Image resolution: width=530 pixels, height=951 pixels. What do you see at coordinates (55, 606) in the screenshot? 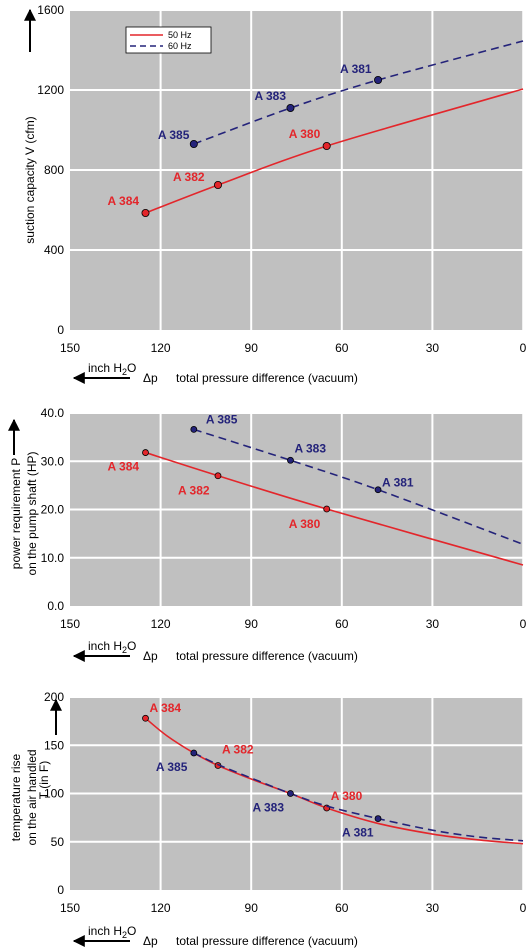
I see `y-tick-label: 0.0` at bounding box center [55, 606].